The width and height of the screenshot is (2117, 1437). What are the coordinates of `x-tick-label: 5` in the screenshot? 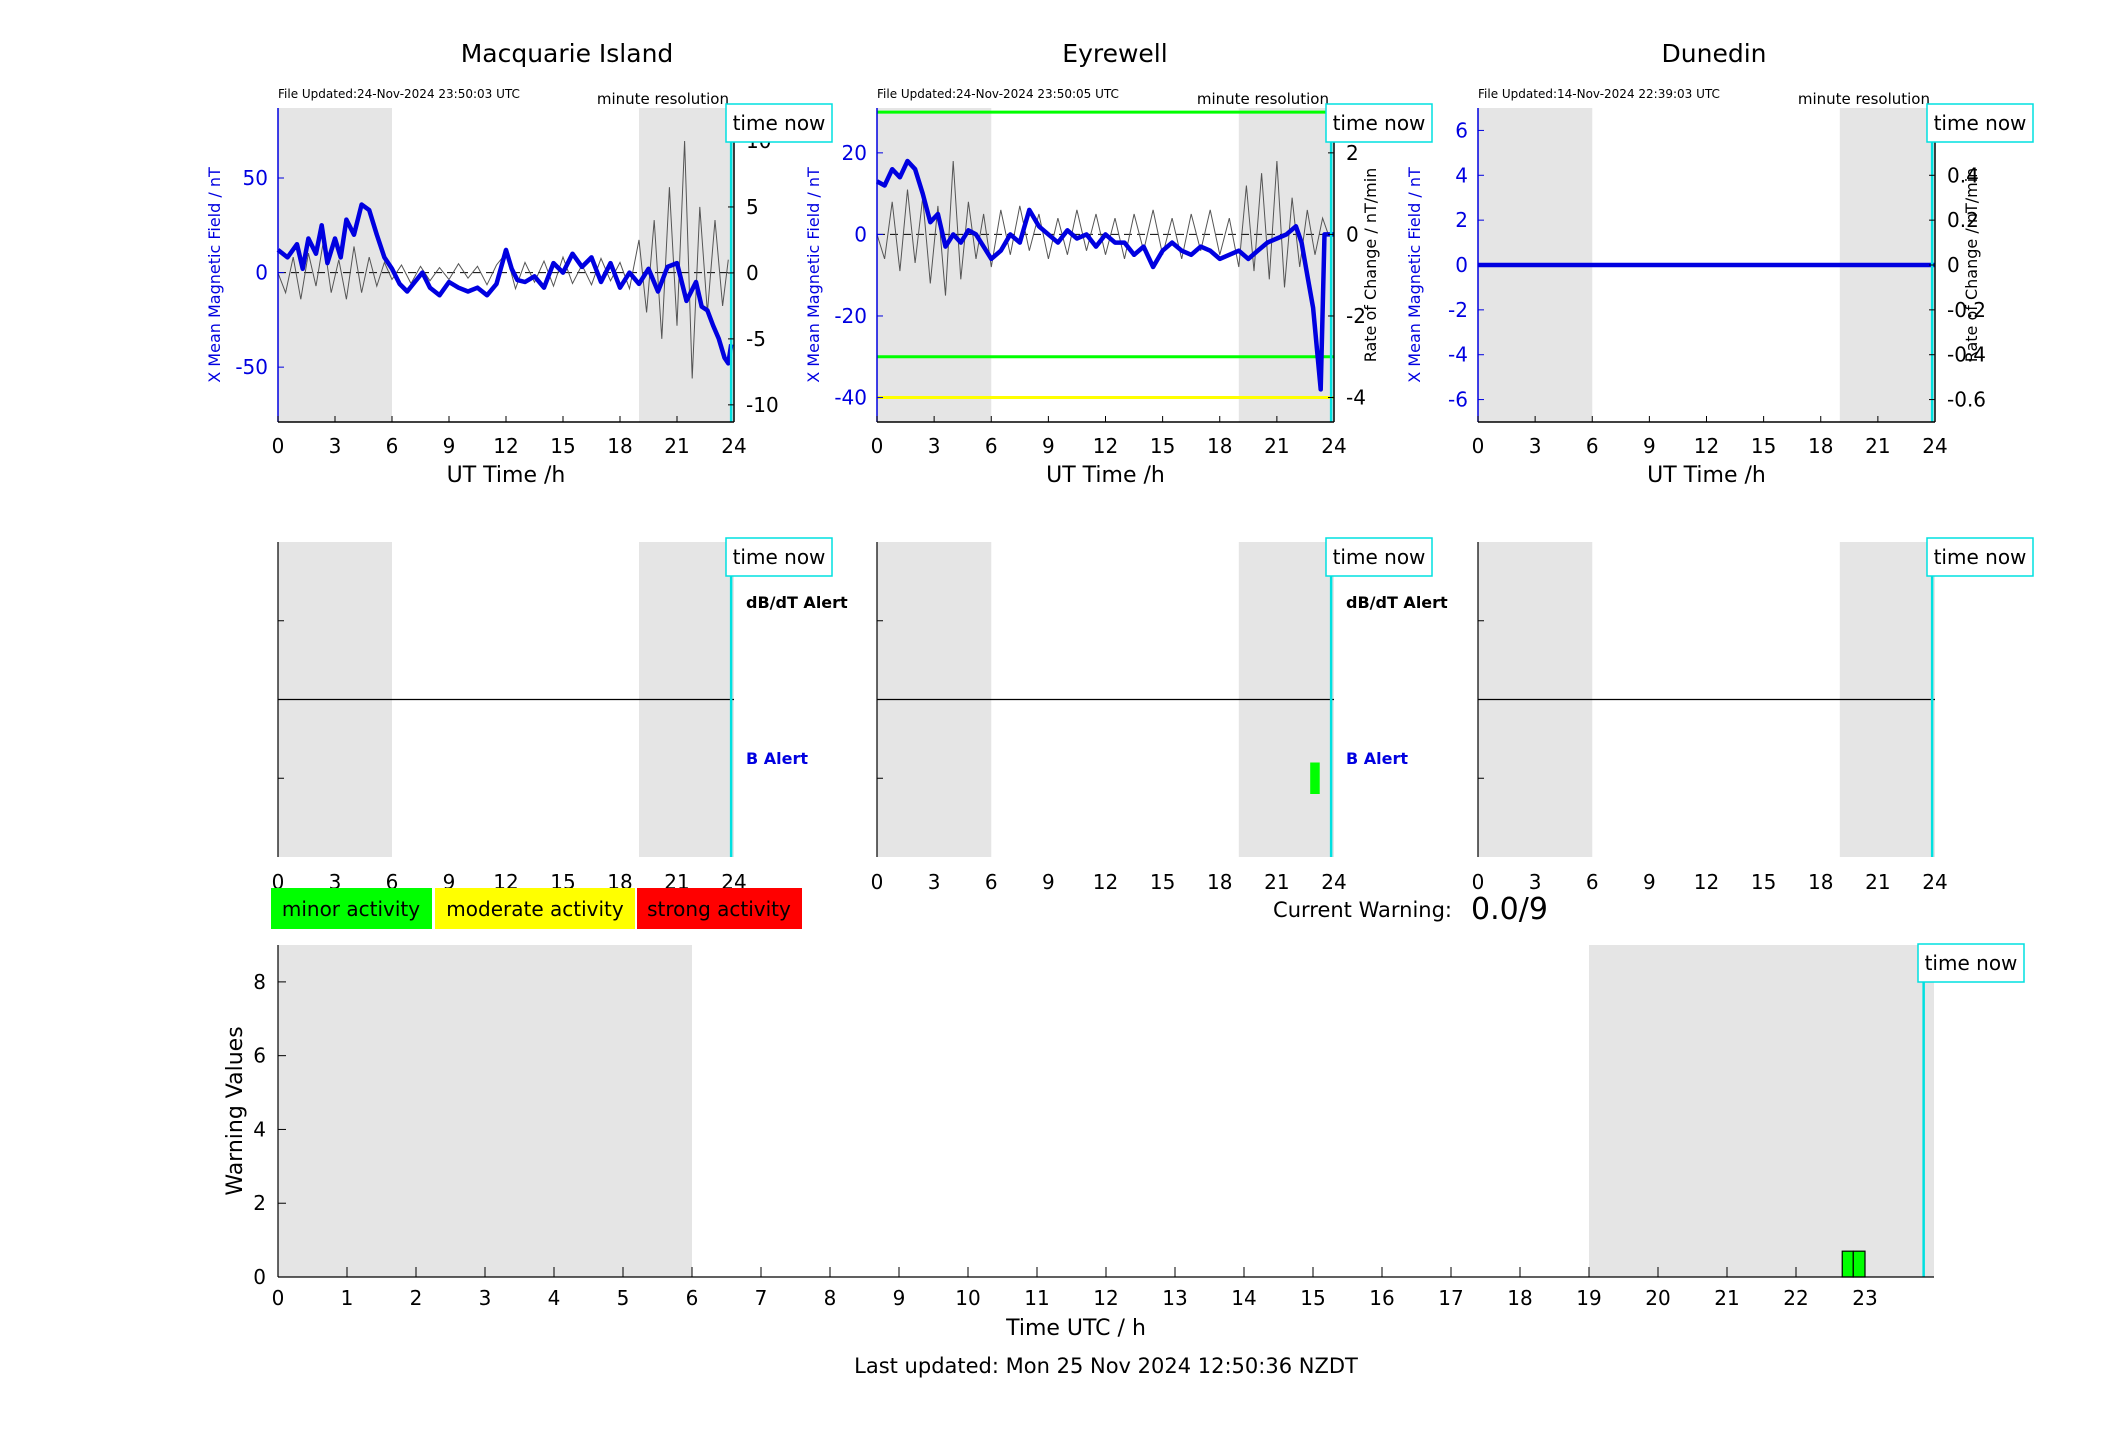 It's located at (623, 1298).